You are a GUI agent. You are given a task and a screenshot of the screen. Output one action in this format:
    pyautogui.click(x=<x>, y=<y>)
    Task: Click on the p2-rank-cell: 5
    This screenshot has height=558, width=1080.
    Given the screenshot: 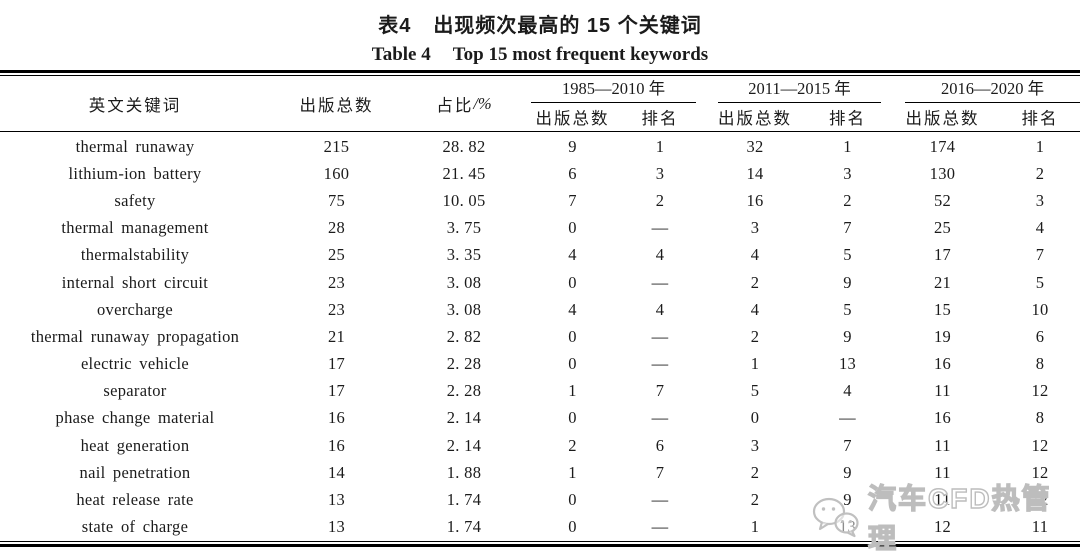 What is the action you would take?
    pyautogui.click(x=847, y=255)
    